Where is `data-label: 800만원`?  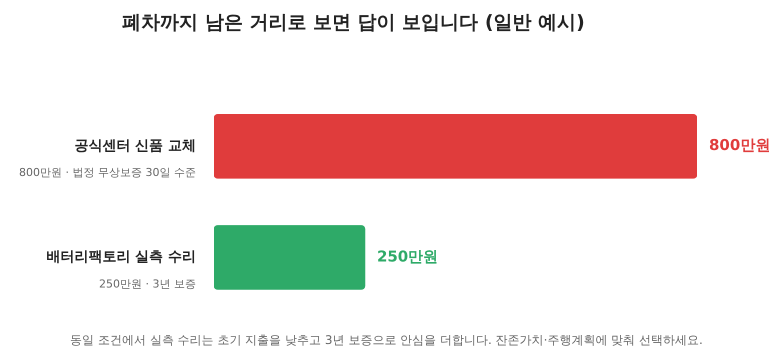
data-label: 800만원 is located at coordinates (739, 145).